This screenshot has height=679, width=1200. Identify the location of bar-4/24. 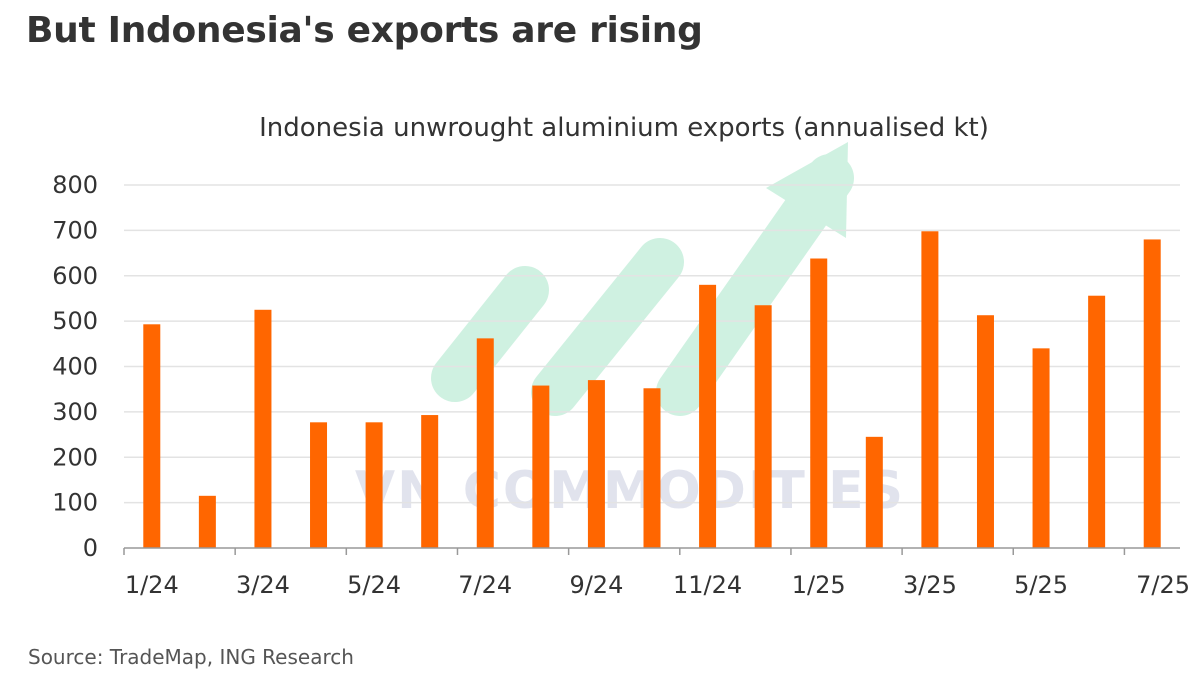
(319, 485).